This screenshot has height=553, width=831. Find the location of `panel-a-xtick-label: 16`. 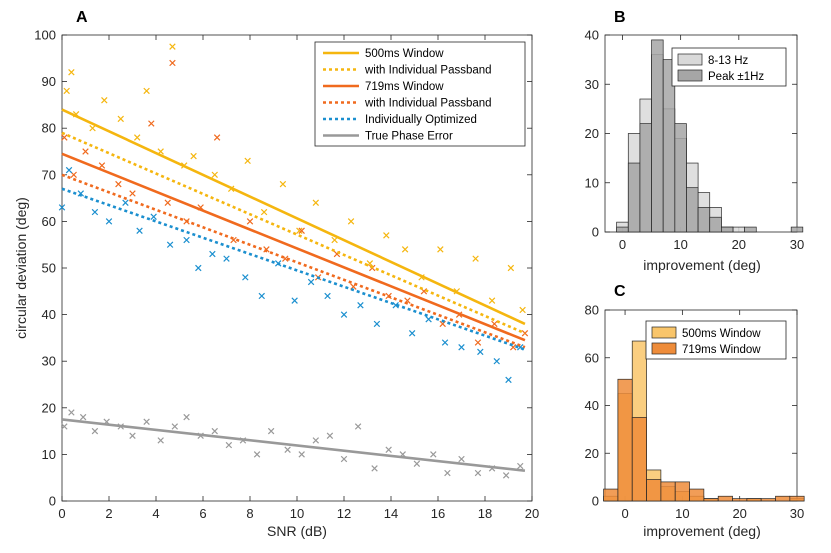

panel-a-xtick-label: 16 is located at coordinates (438, 513).